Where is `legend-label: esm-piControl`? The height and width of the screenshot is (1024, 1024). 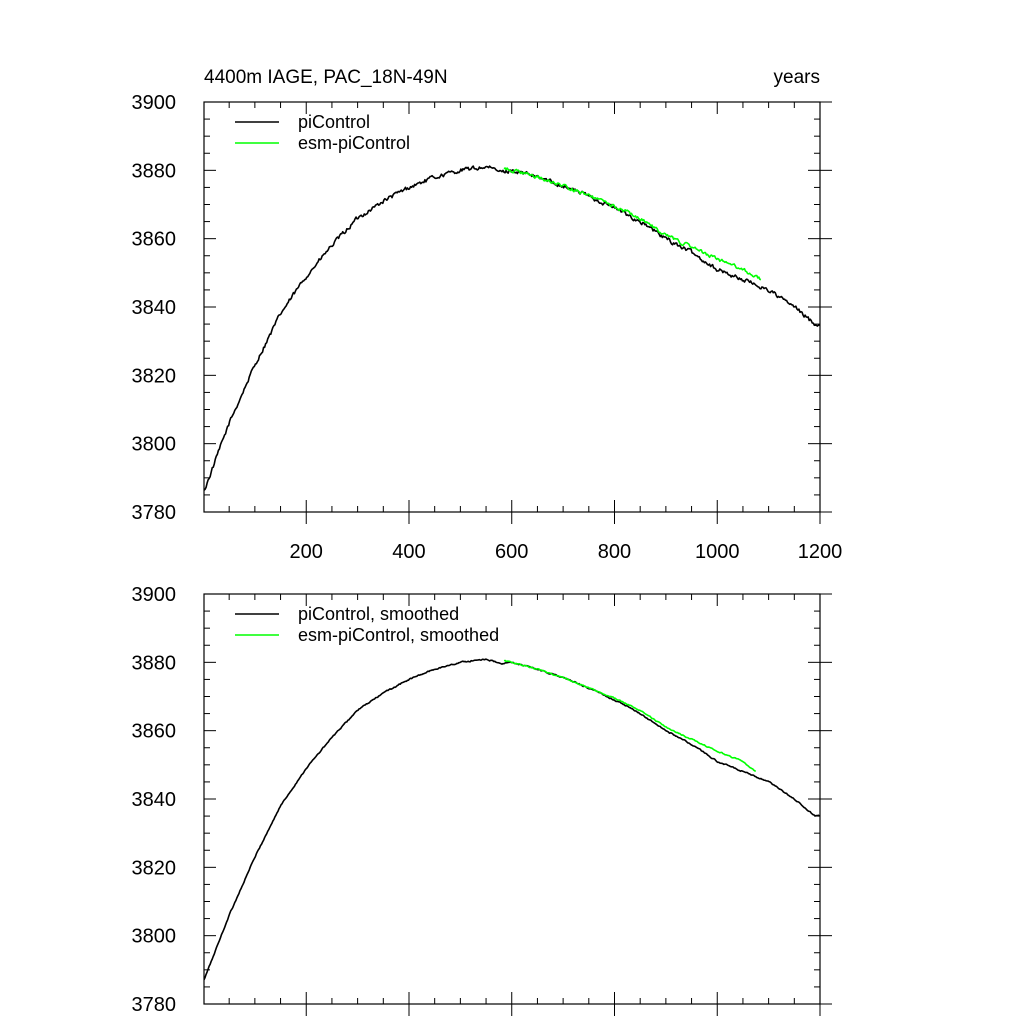
legend-label: esm-piControl is located at coordinates (354, 143).